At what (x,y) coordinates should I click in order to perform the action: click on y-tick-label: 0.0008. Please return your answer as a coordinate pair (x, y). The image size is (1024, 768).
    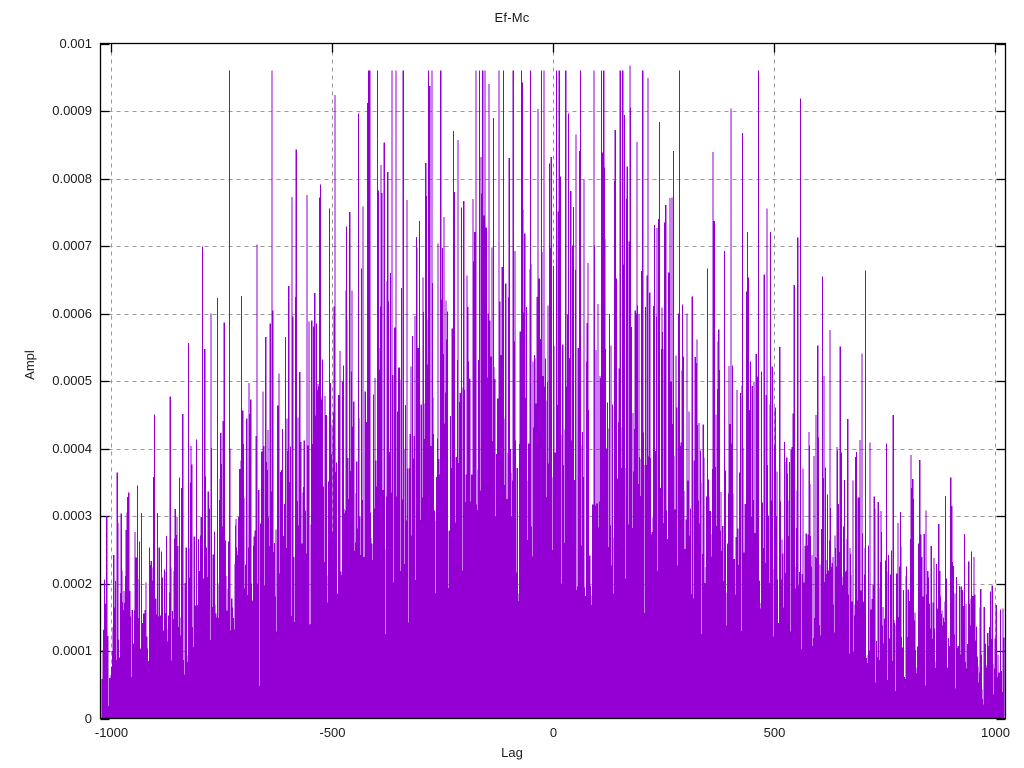
    Looking at the image, I should click on (72, 178).